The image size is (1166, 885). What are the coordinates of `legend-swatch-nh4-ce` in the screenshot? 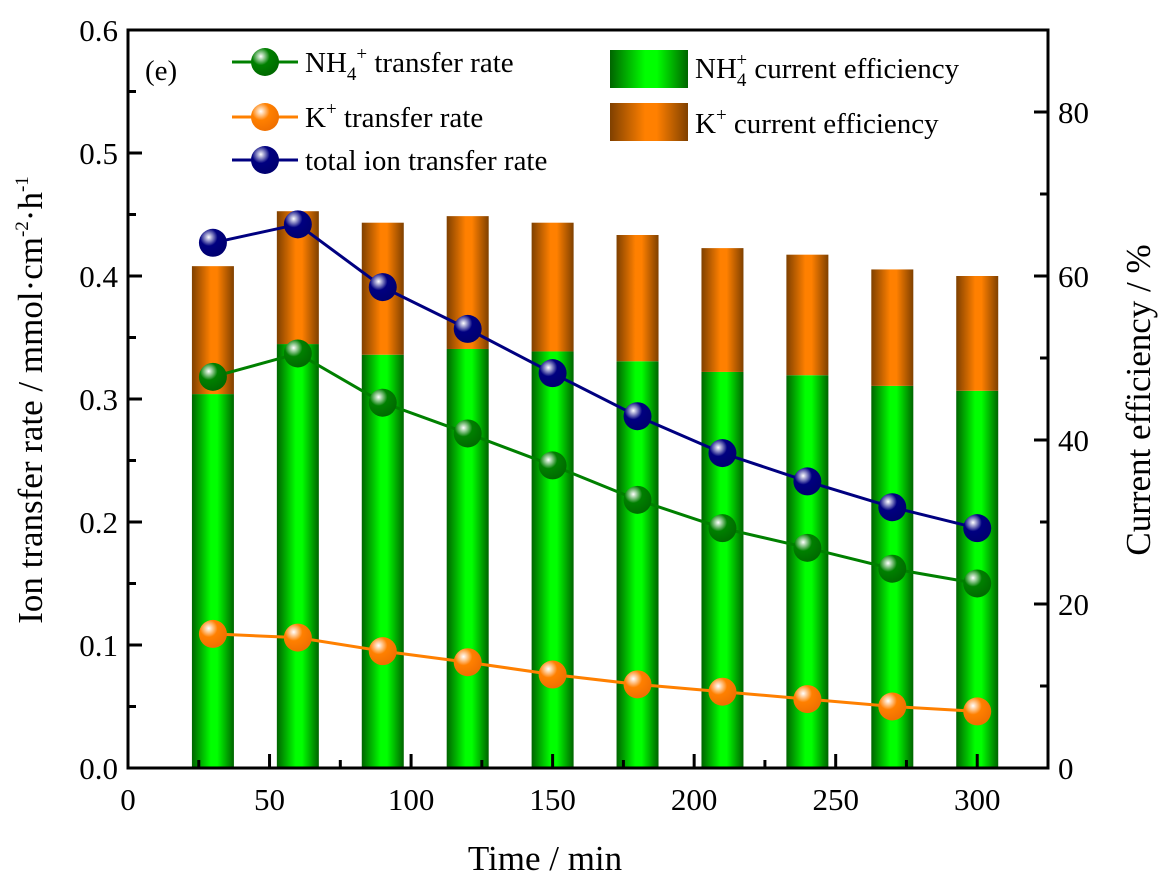 It's located at (649, 69).